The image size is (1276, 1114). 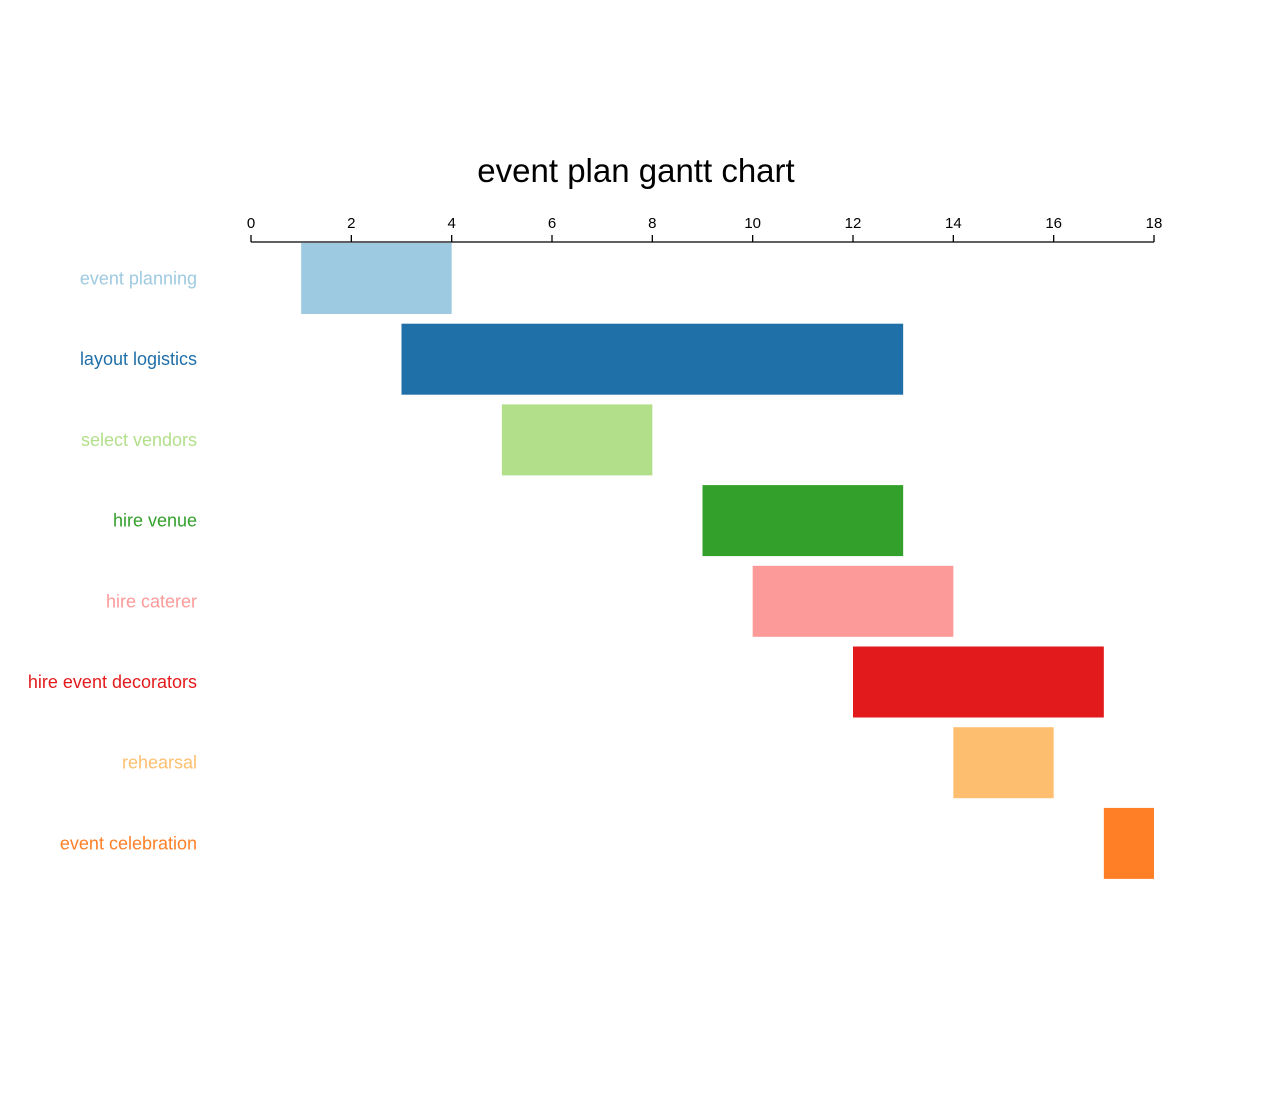 What do you see at coordinates (636, 170) in the screenshot?
I see `chart-title: event plan gantt chart` at bounding box center [636, 170].